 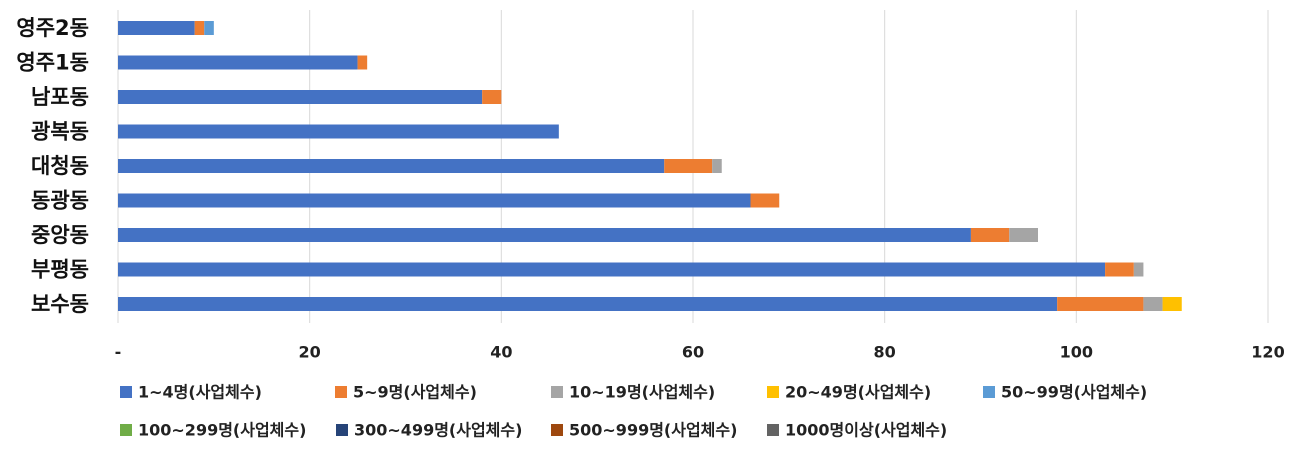 What do you see at coordinates (858, 392) in the screenshot?
I see `legend-label: 20~49명(사업체수)` at bounding box center [858, 392].